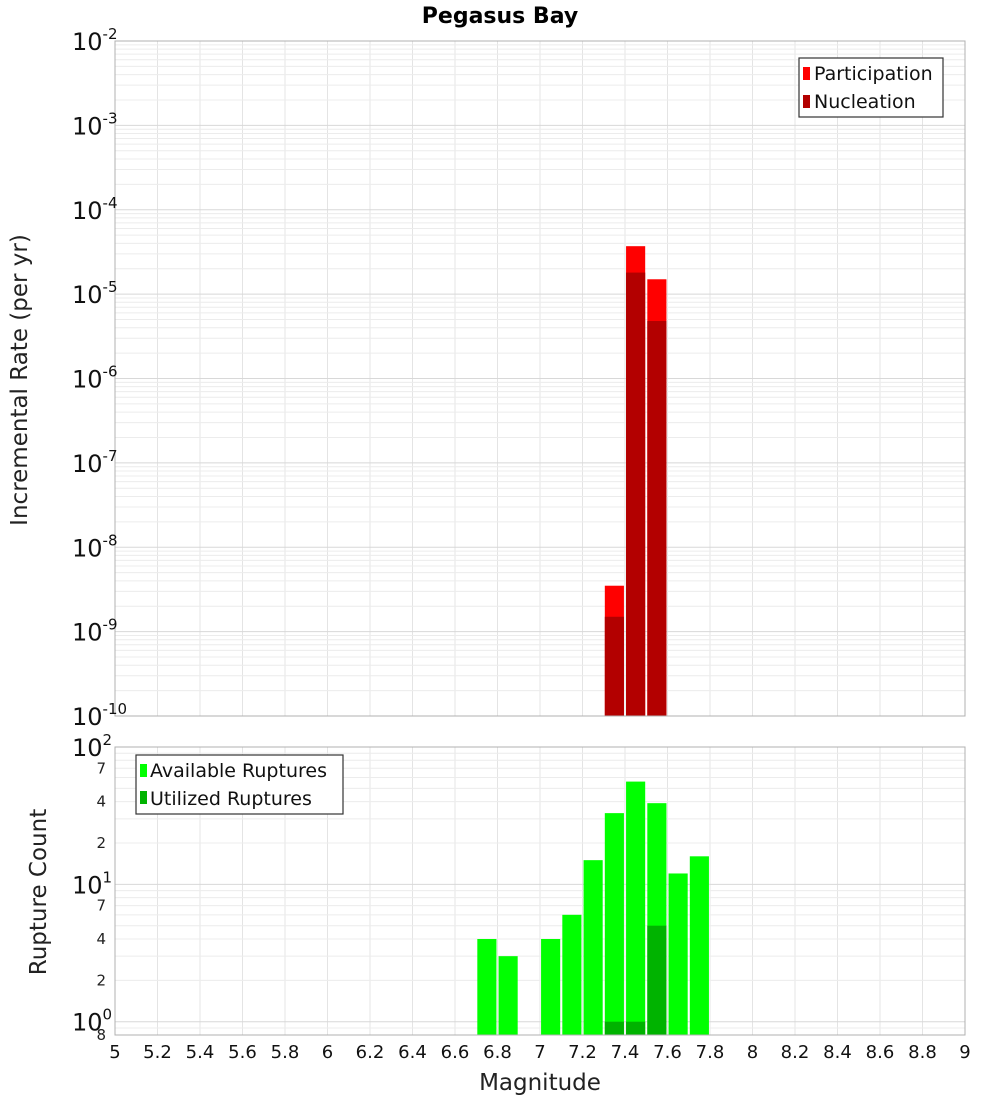 The image size is (1000, 1100). I want to click on rate-y-ticks: 10⁻¹⁰ 10⁻⁹ 10⁻⁸ 10⁻⁷ 10⁻⁶ 10⁻⁵ 10⁻⁴ 10⁻³ 10⁻², so click(99, 378).